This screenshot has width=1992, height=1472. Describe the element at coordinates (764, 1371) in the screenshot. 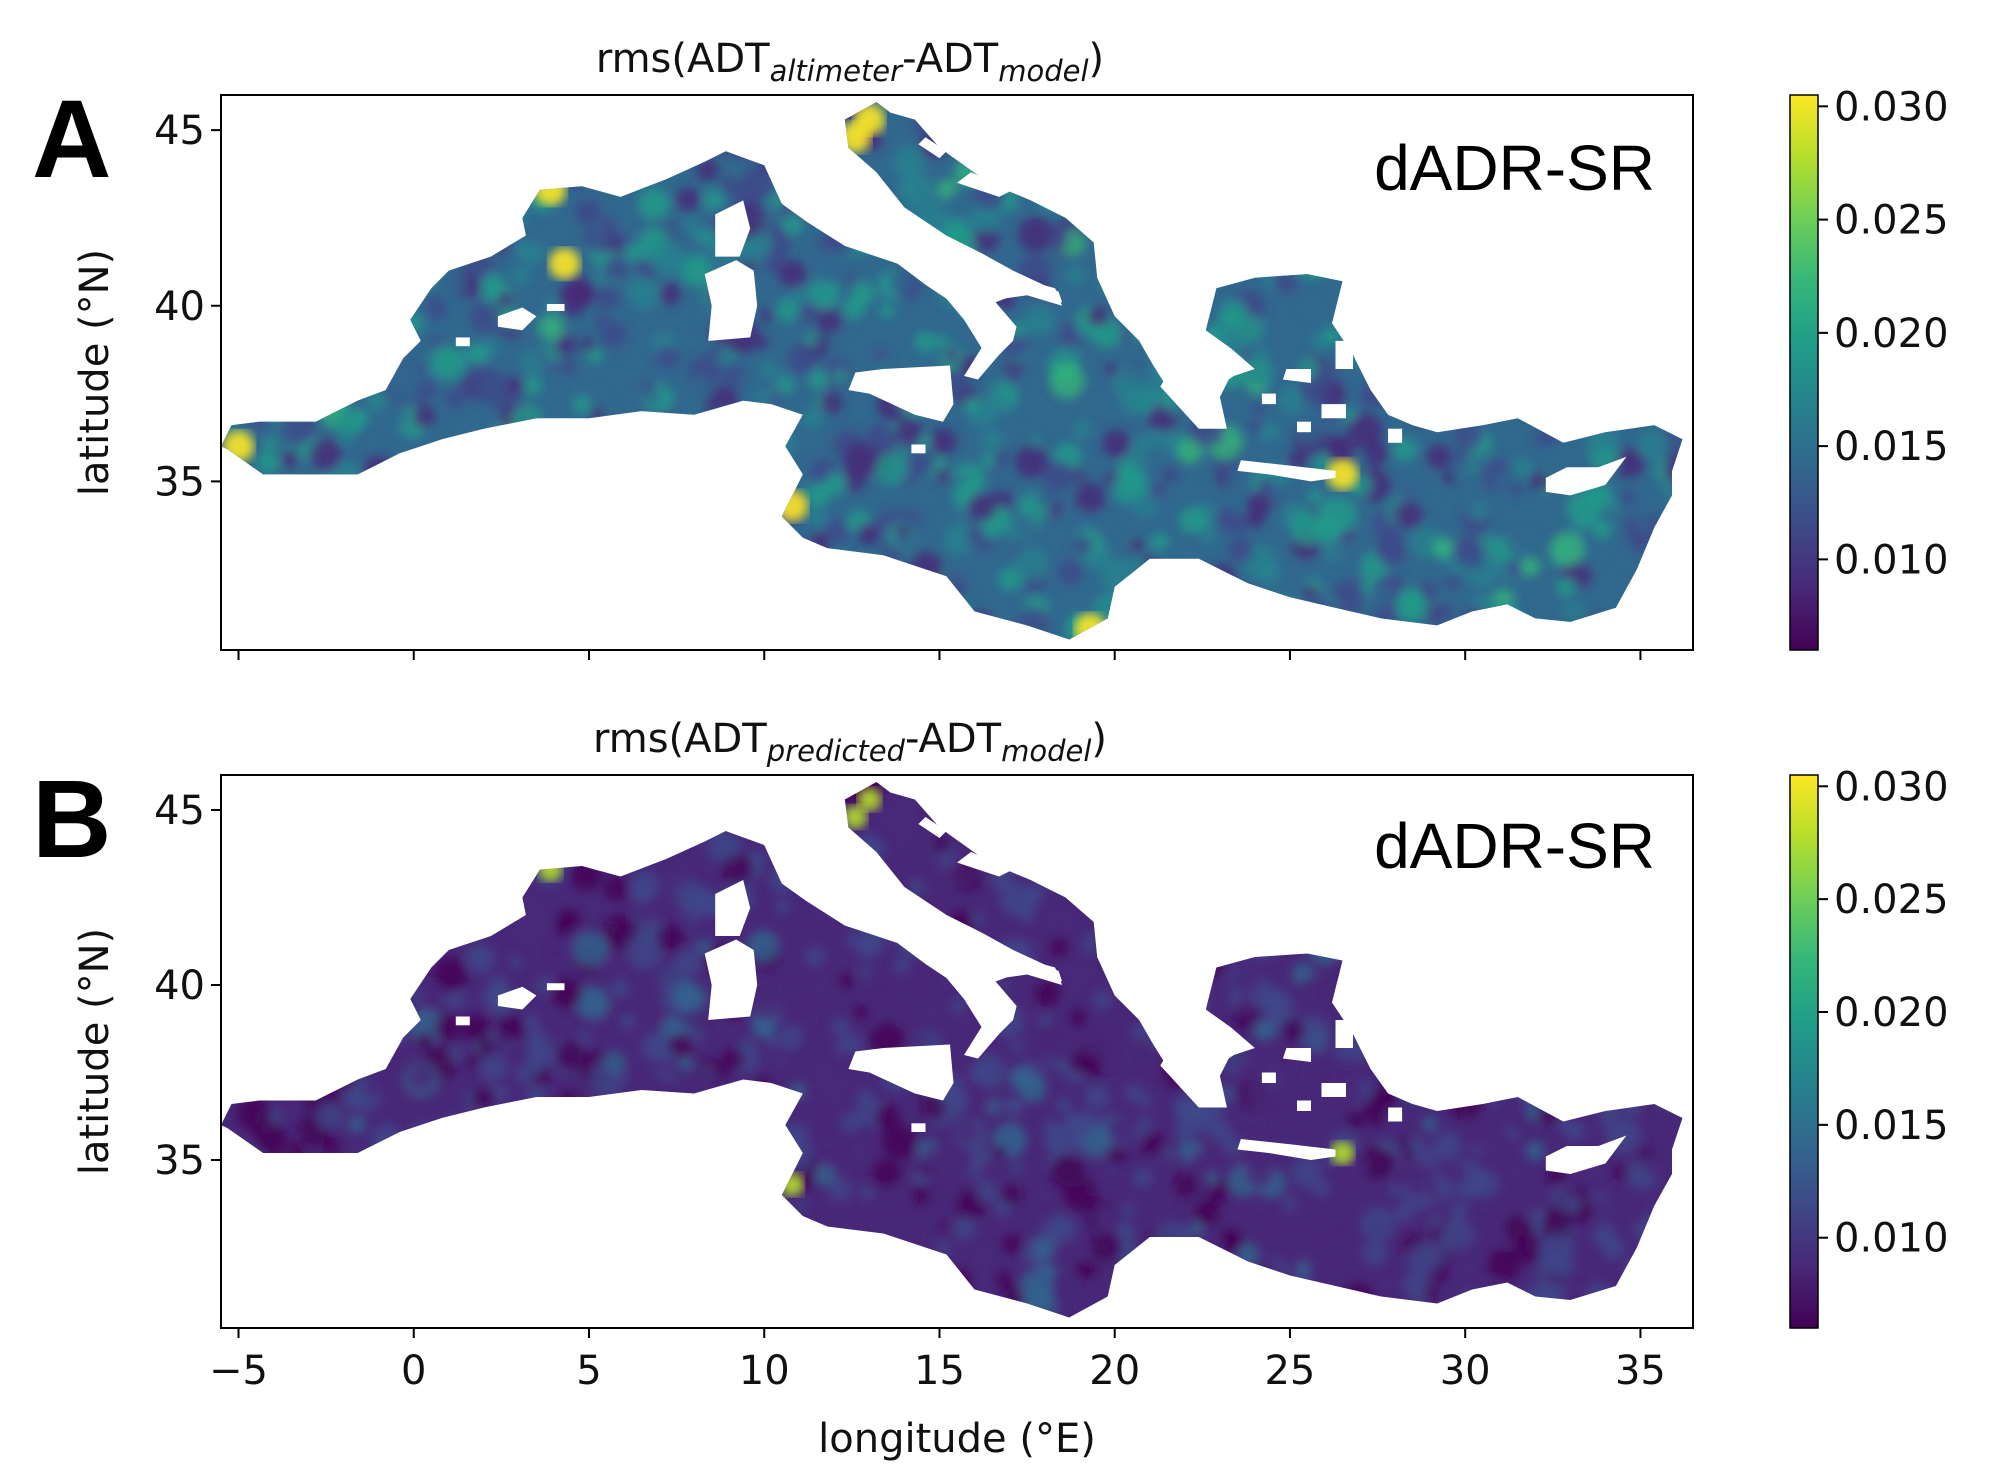

I see `x-tick-label: 10` at that location.